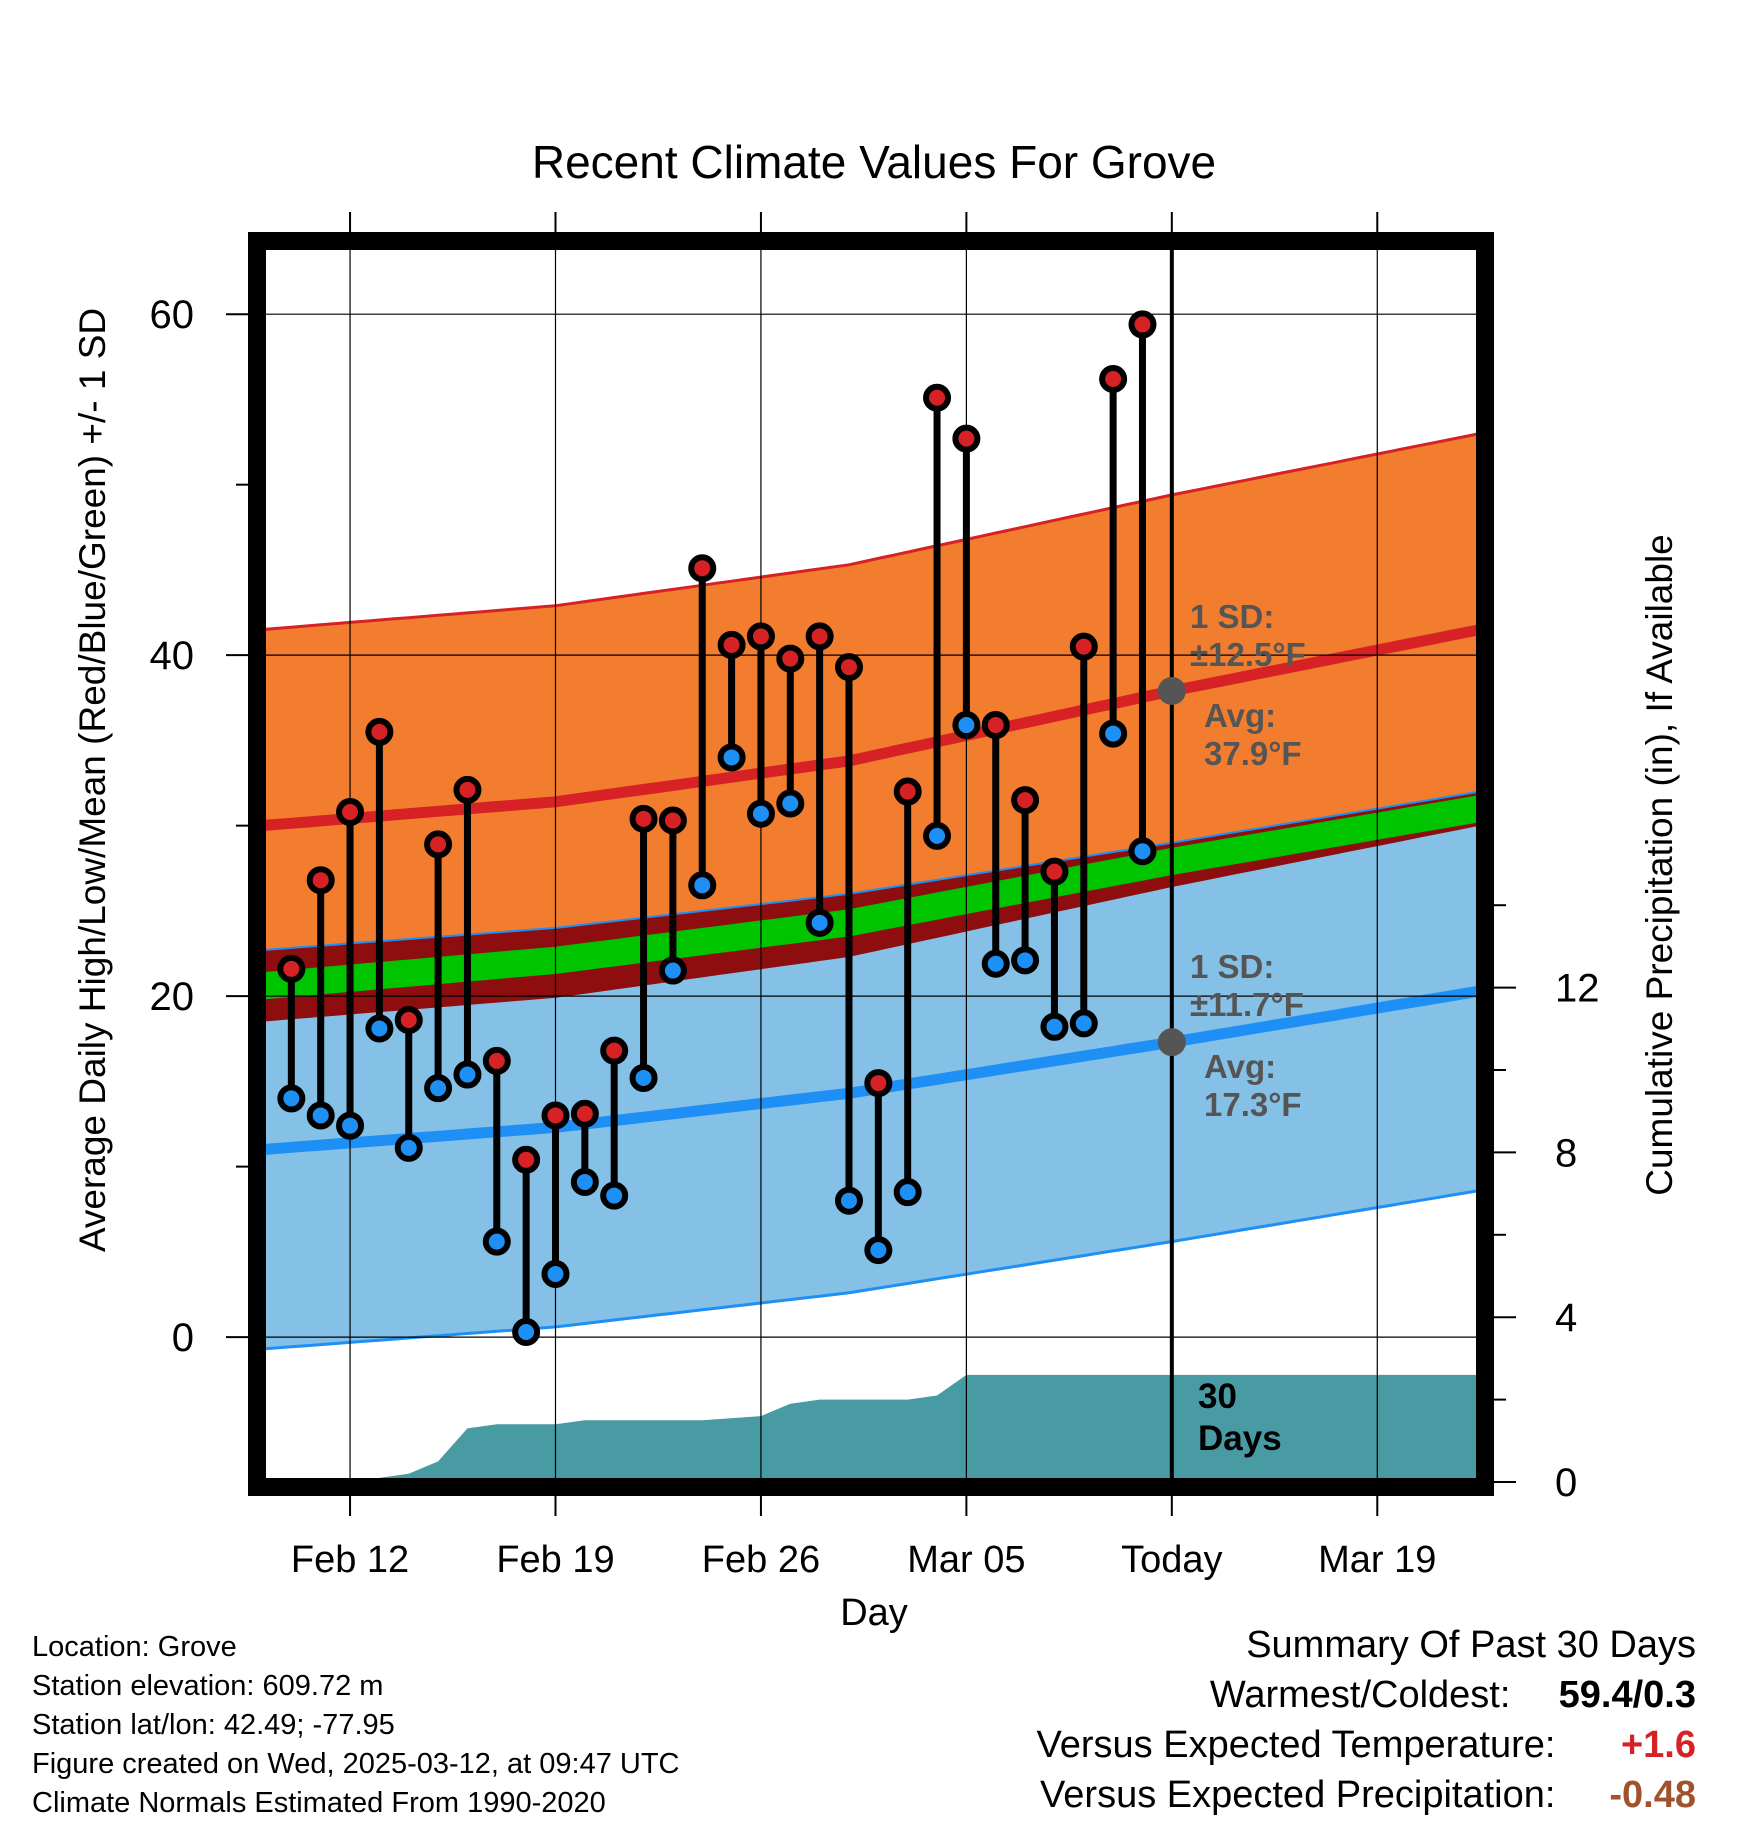 The image size is (1748, 1828). Describe the element at coordinates (1296, 1745) in the screenshot. I see `temp-label: Versus Expected Temperature:` at that location.